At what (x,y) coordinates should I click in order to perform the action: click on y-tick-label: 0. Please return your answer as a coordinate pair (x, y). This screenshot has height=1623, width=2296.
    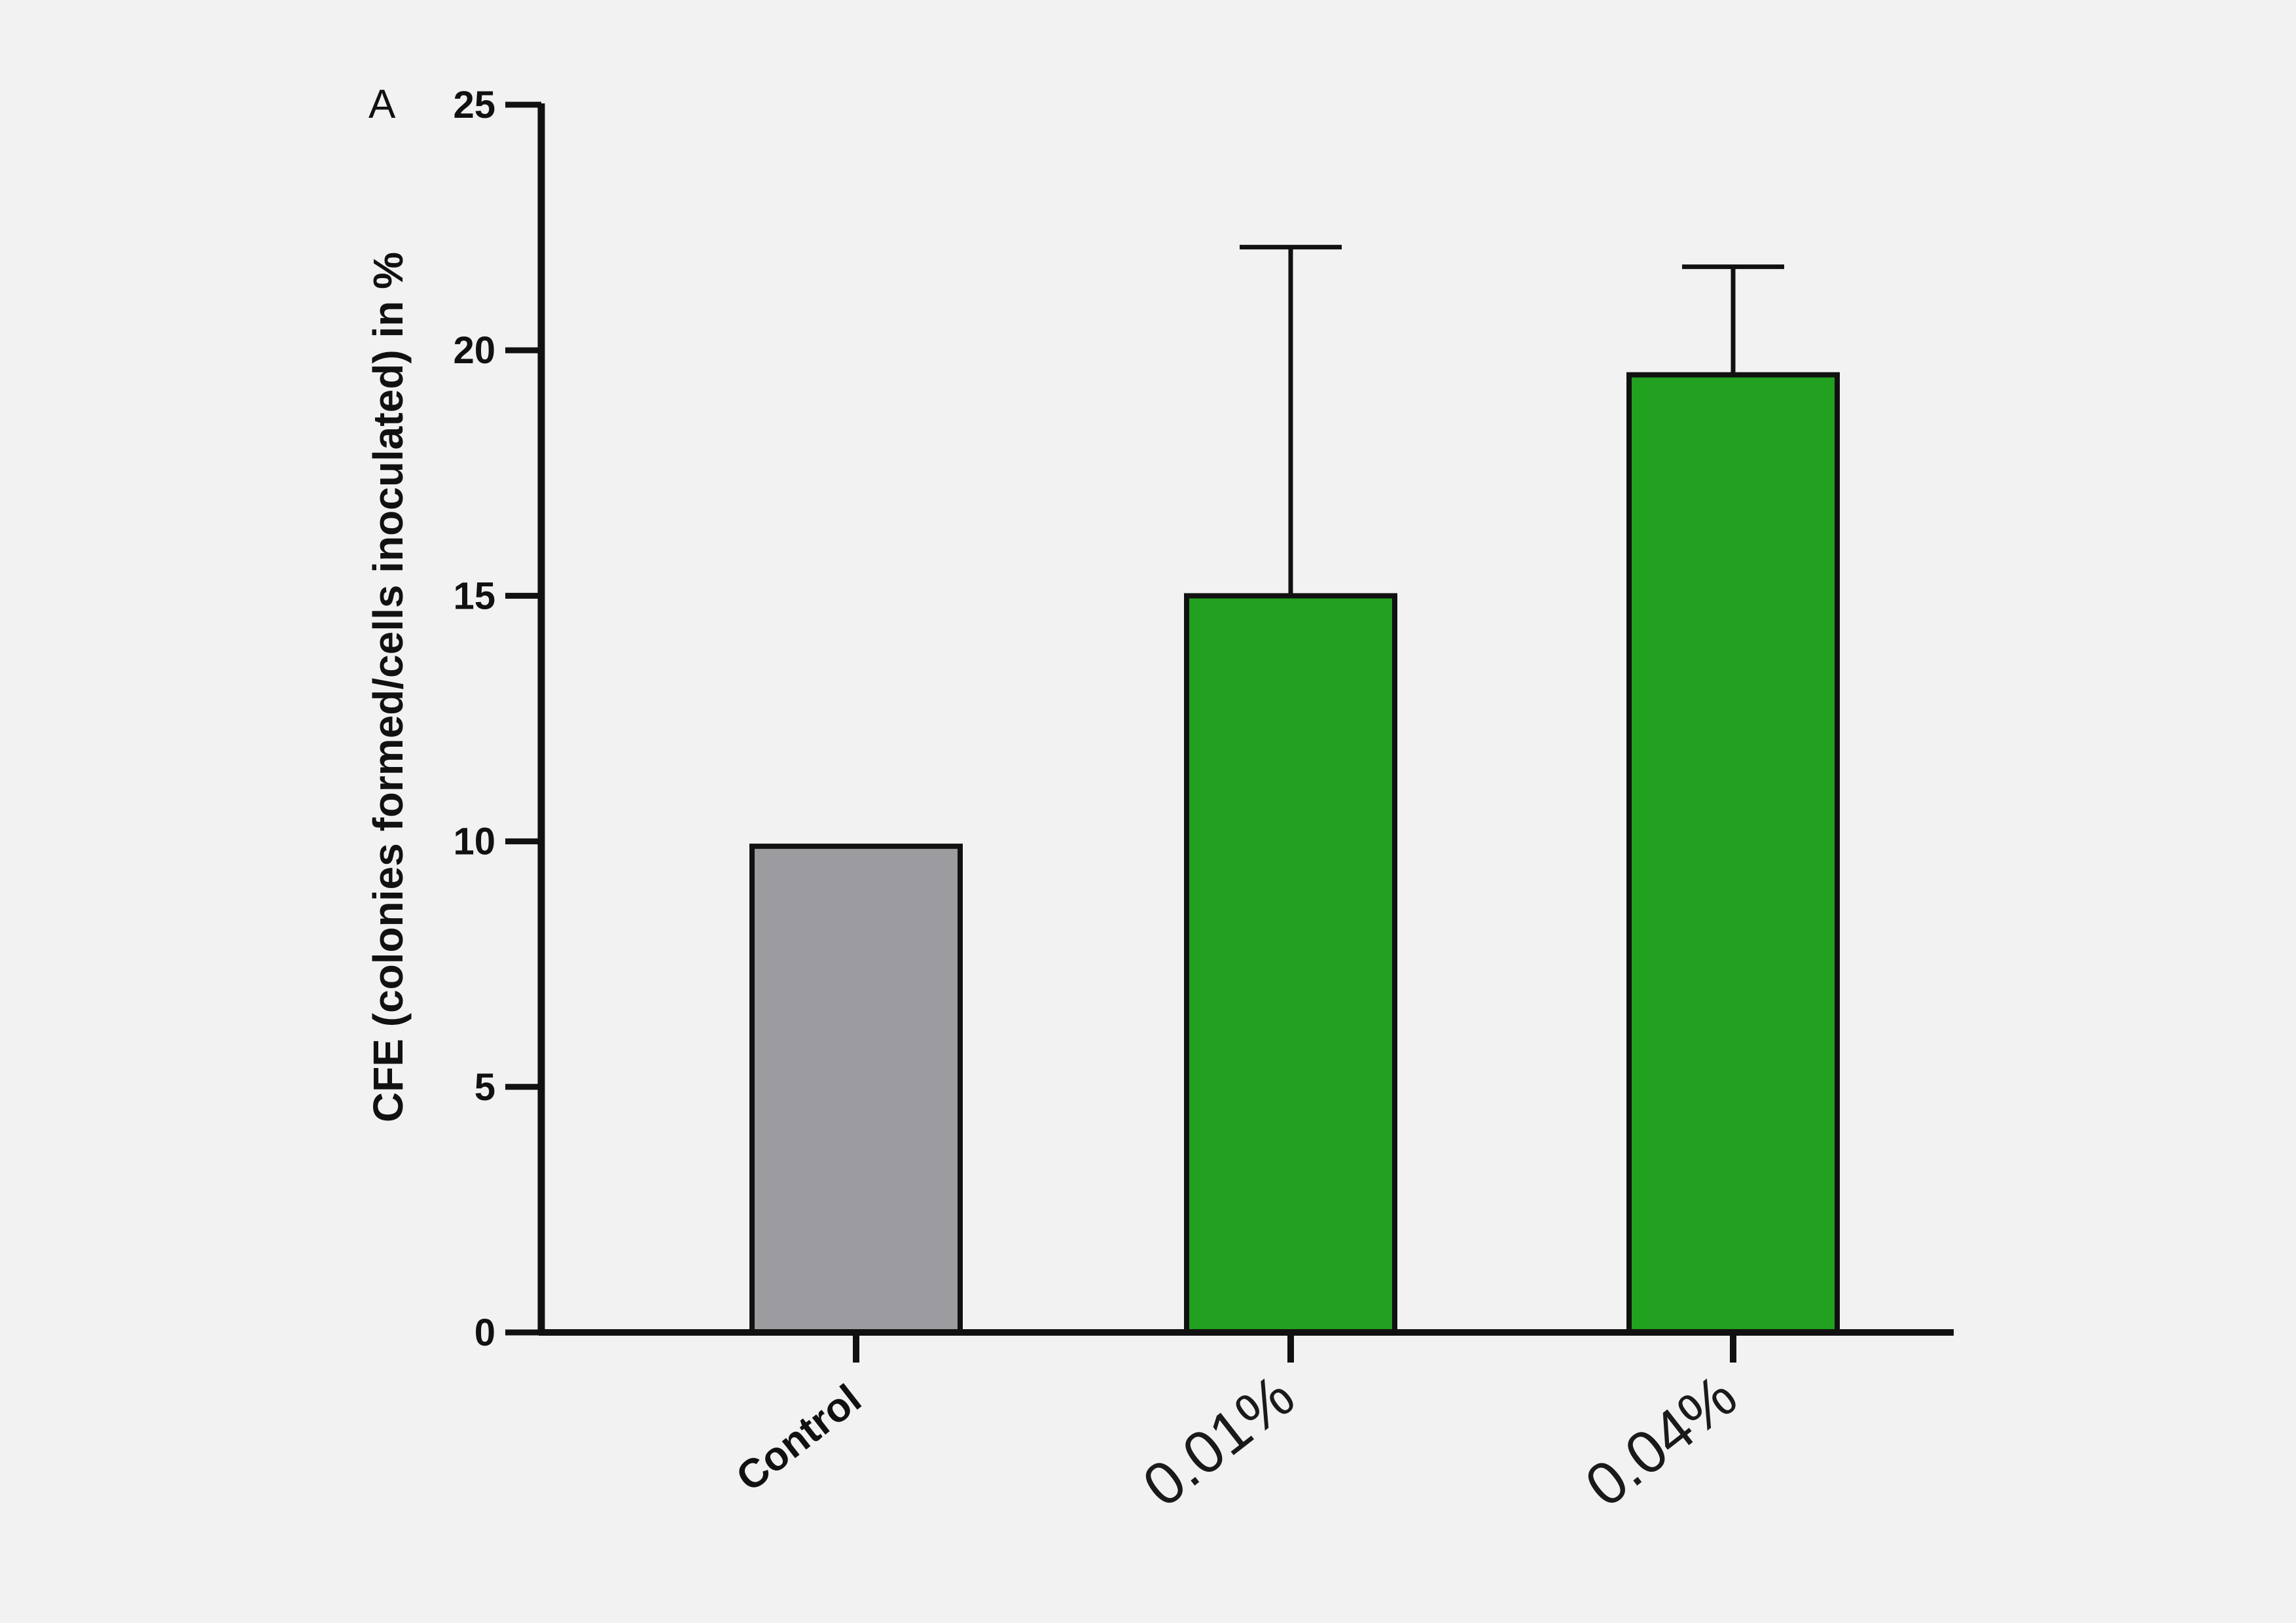
    Looking at the image, I should click on (485, 1332).